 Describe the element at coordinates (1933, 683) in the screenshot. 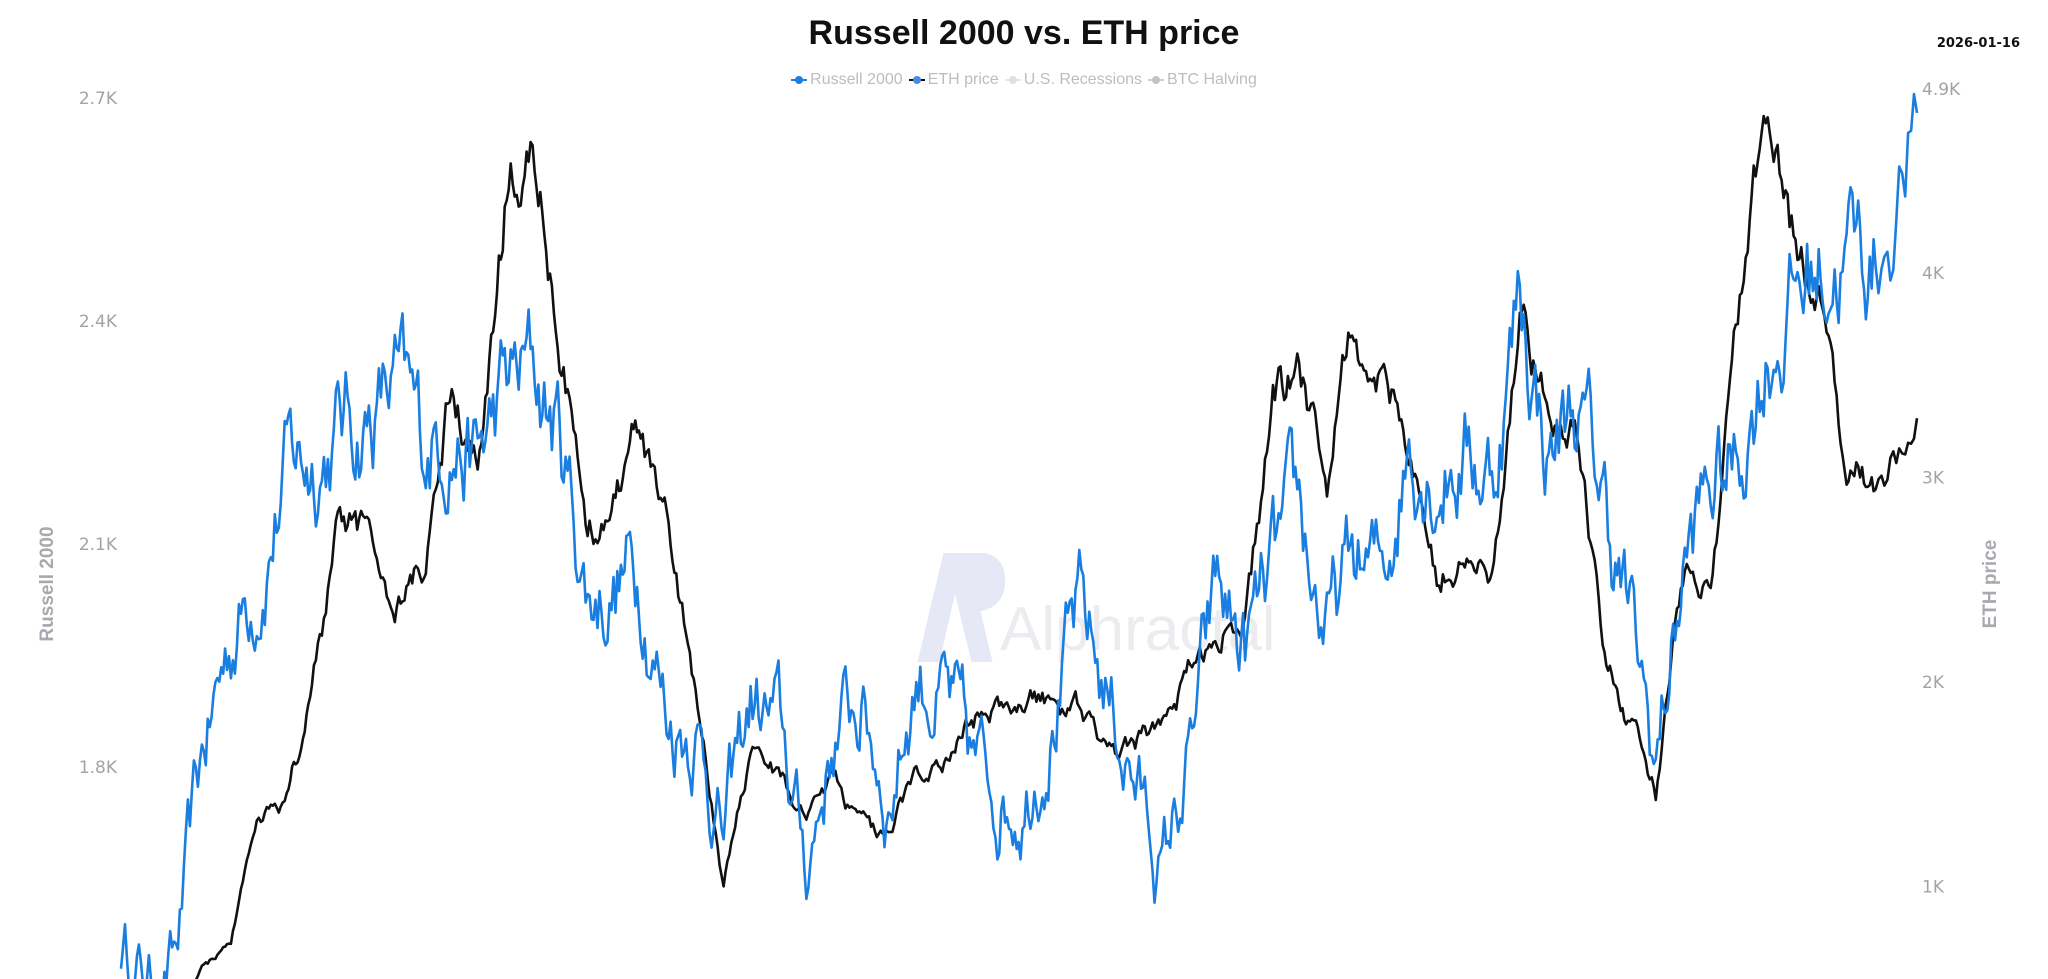

I see `tick-label: 2K` at that location.